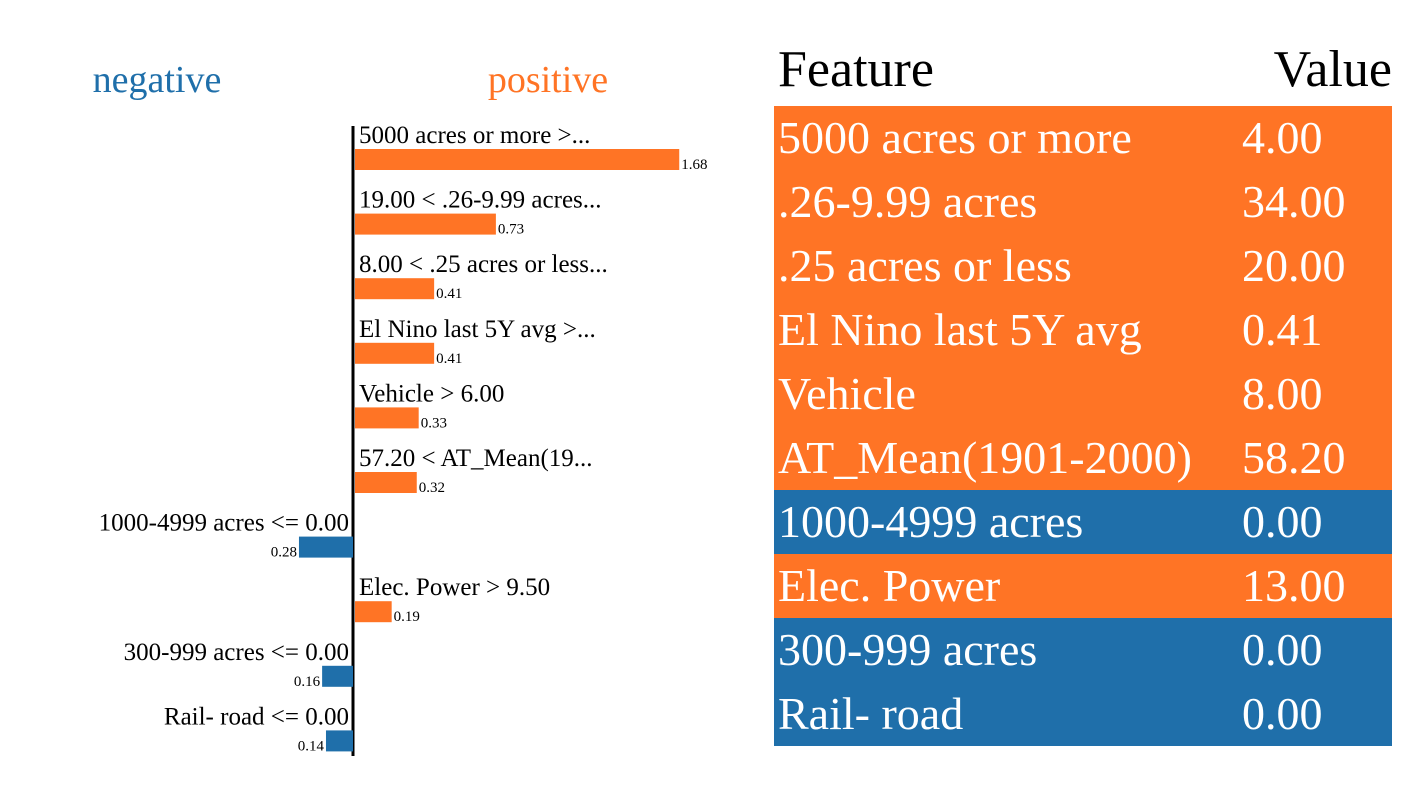 The image size is (1424, 788). I want to click on table-row: 300-999 acres 0.00, so click(1083, 650).